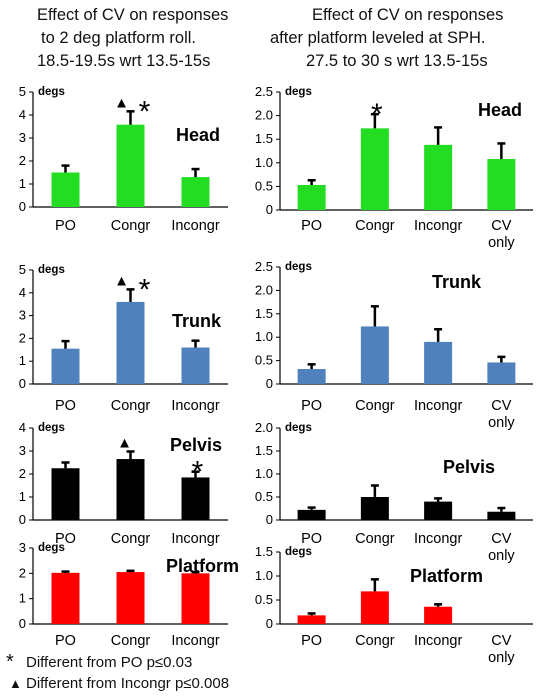  Describe the element at coordinates (15, 683) in the screenshot. I see `triangle-symbol: ▲` at that location.